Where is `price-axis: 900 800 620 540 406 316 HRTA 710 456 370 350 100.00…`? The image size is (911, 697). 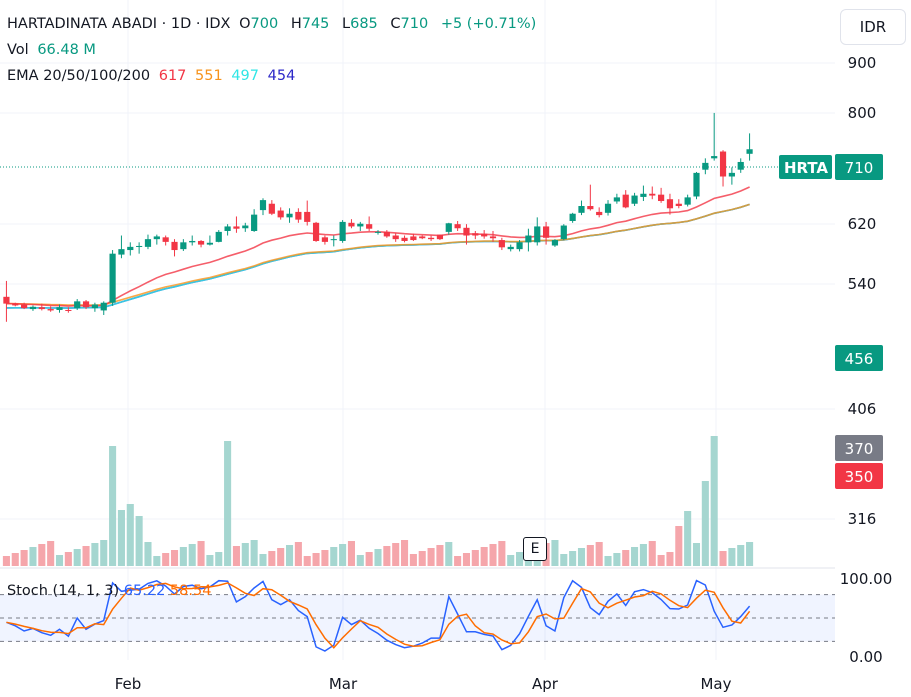 price-axis: 900 800 620 540 406 316 HRTA 710 456 370 350 100.00… is located at coordinates (835, 360).